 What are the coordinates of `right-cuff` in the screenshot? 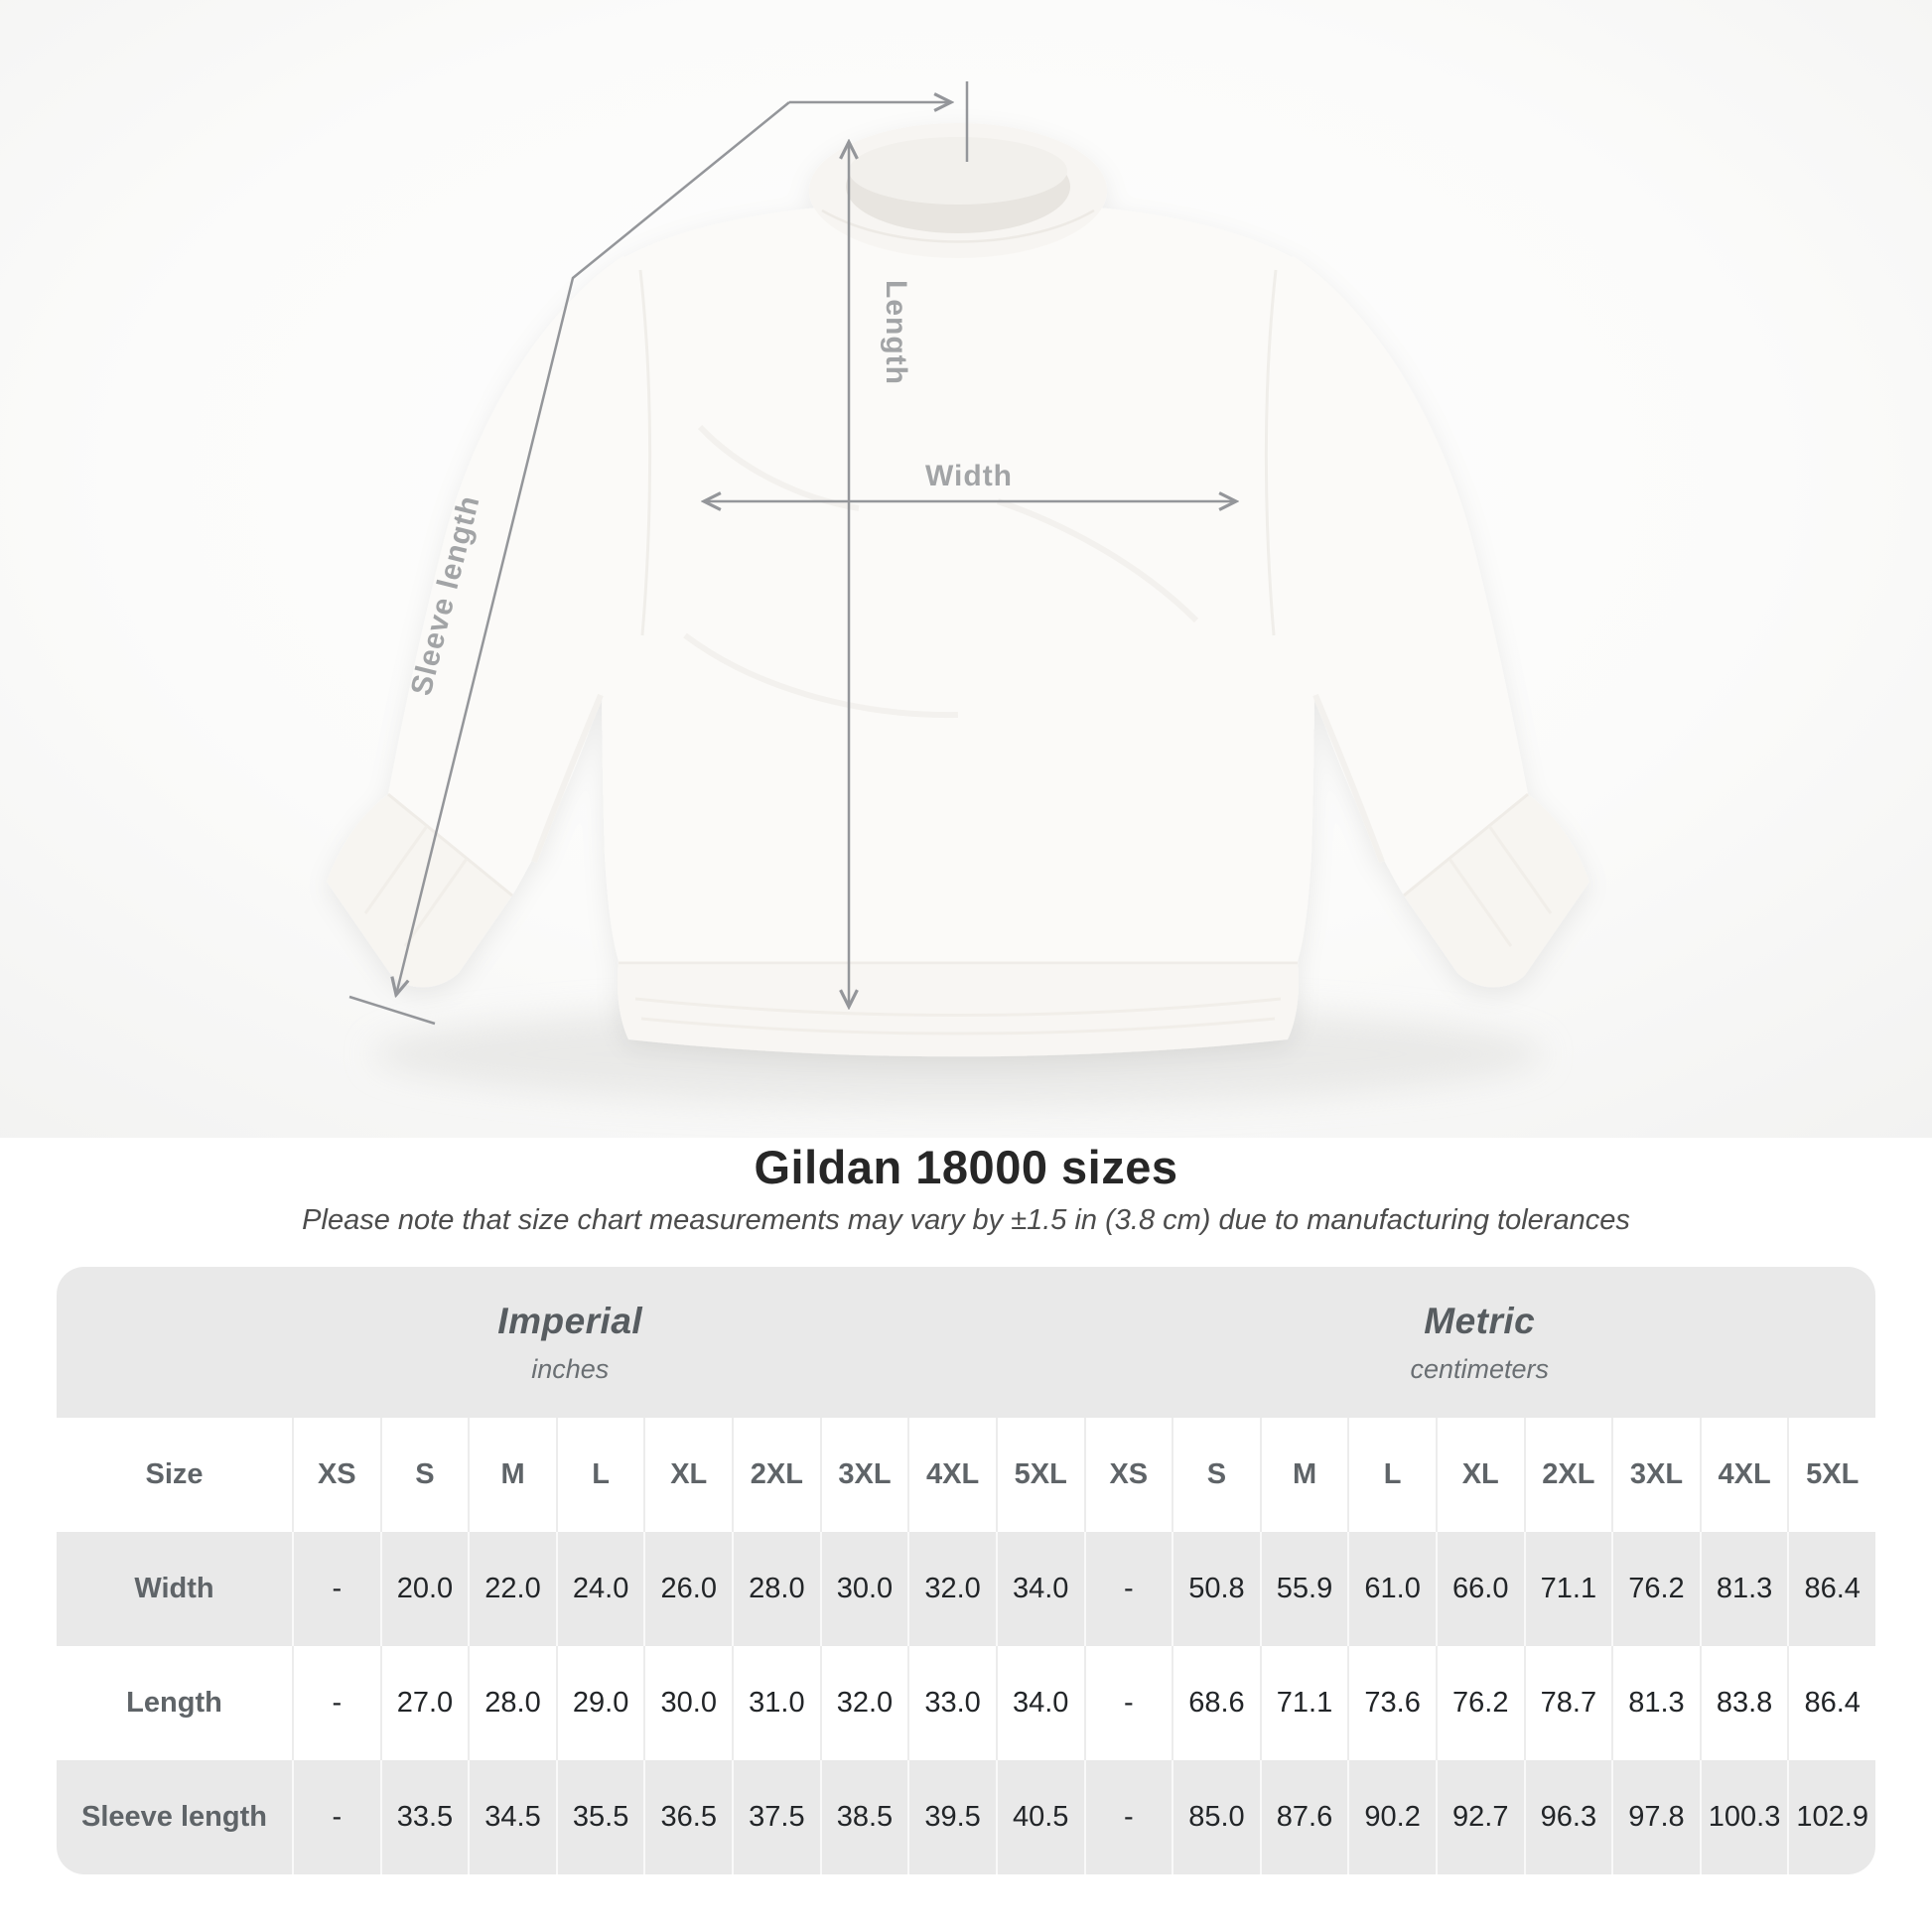 It's located at (1496, 891).